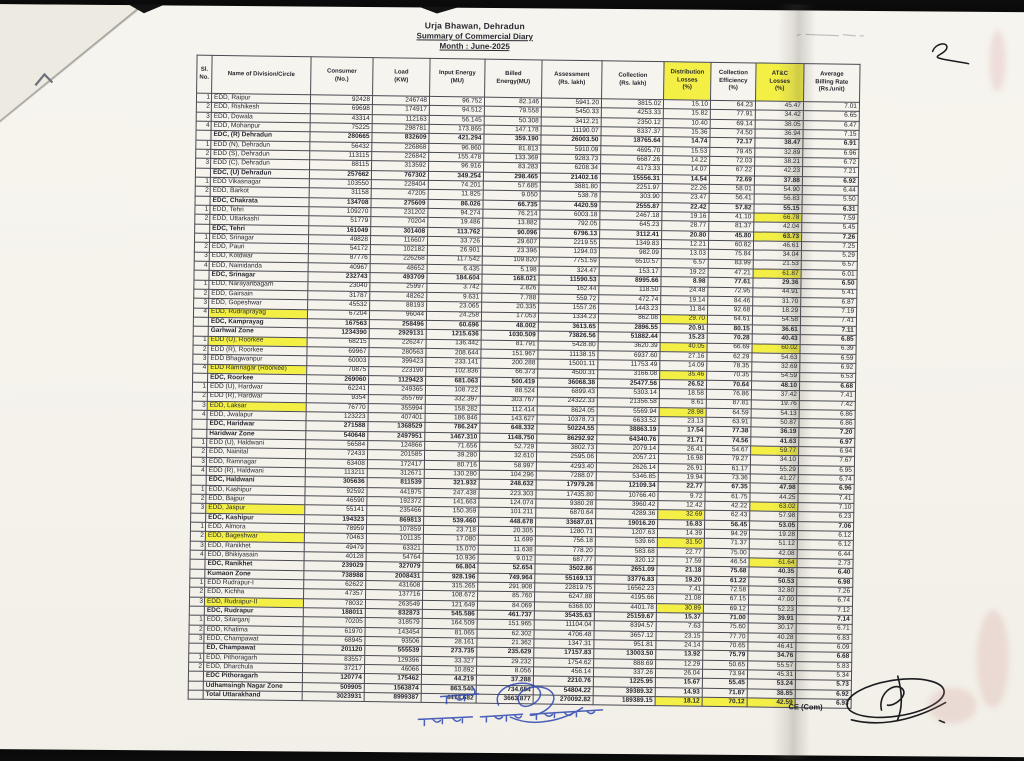 Image resolution: width=1024 pixels, height=761 pixels. What do you see at coordinates (333, 696) in the screenshot?
I see `cell-consumer: 3023931` at bounding box center [333, 696].